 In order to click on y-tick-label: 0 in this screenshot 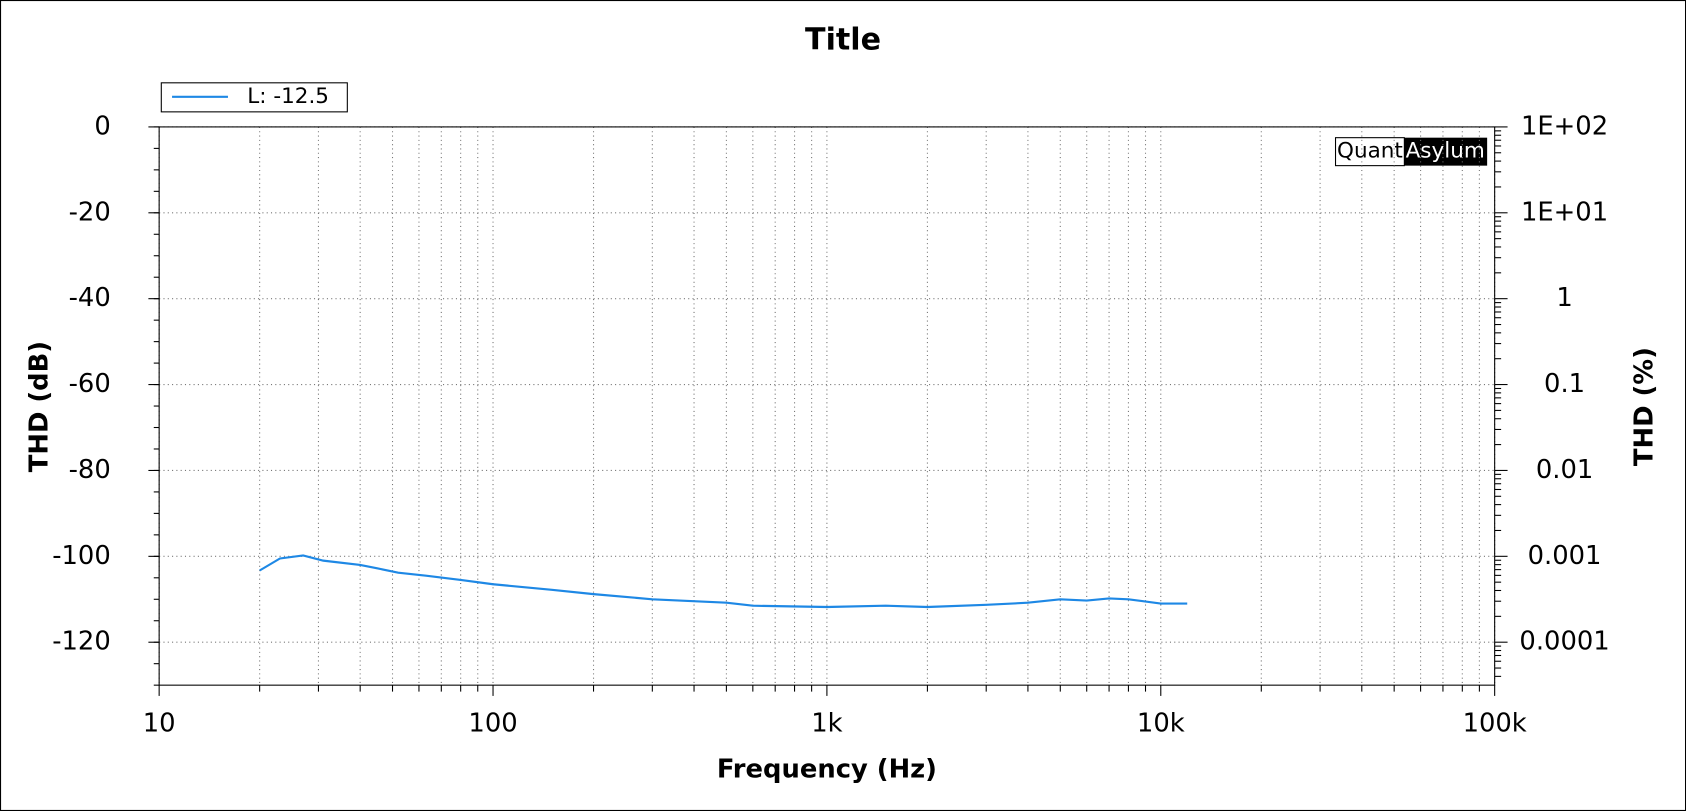, I will do `click(102, 126)`.